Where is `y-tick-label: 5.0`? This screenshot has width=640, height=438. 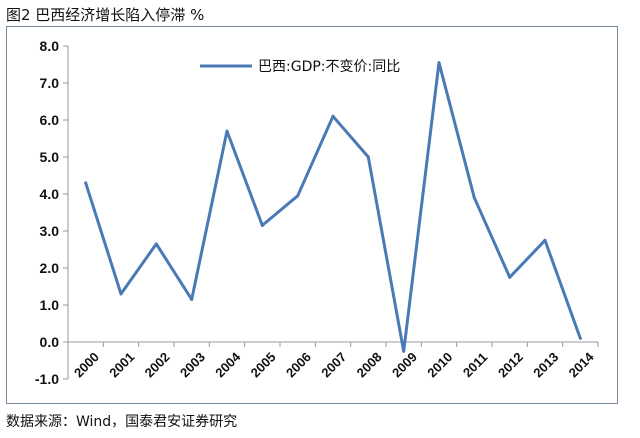 y-tick-label: 5.0 is located at coordinates (50, 157).